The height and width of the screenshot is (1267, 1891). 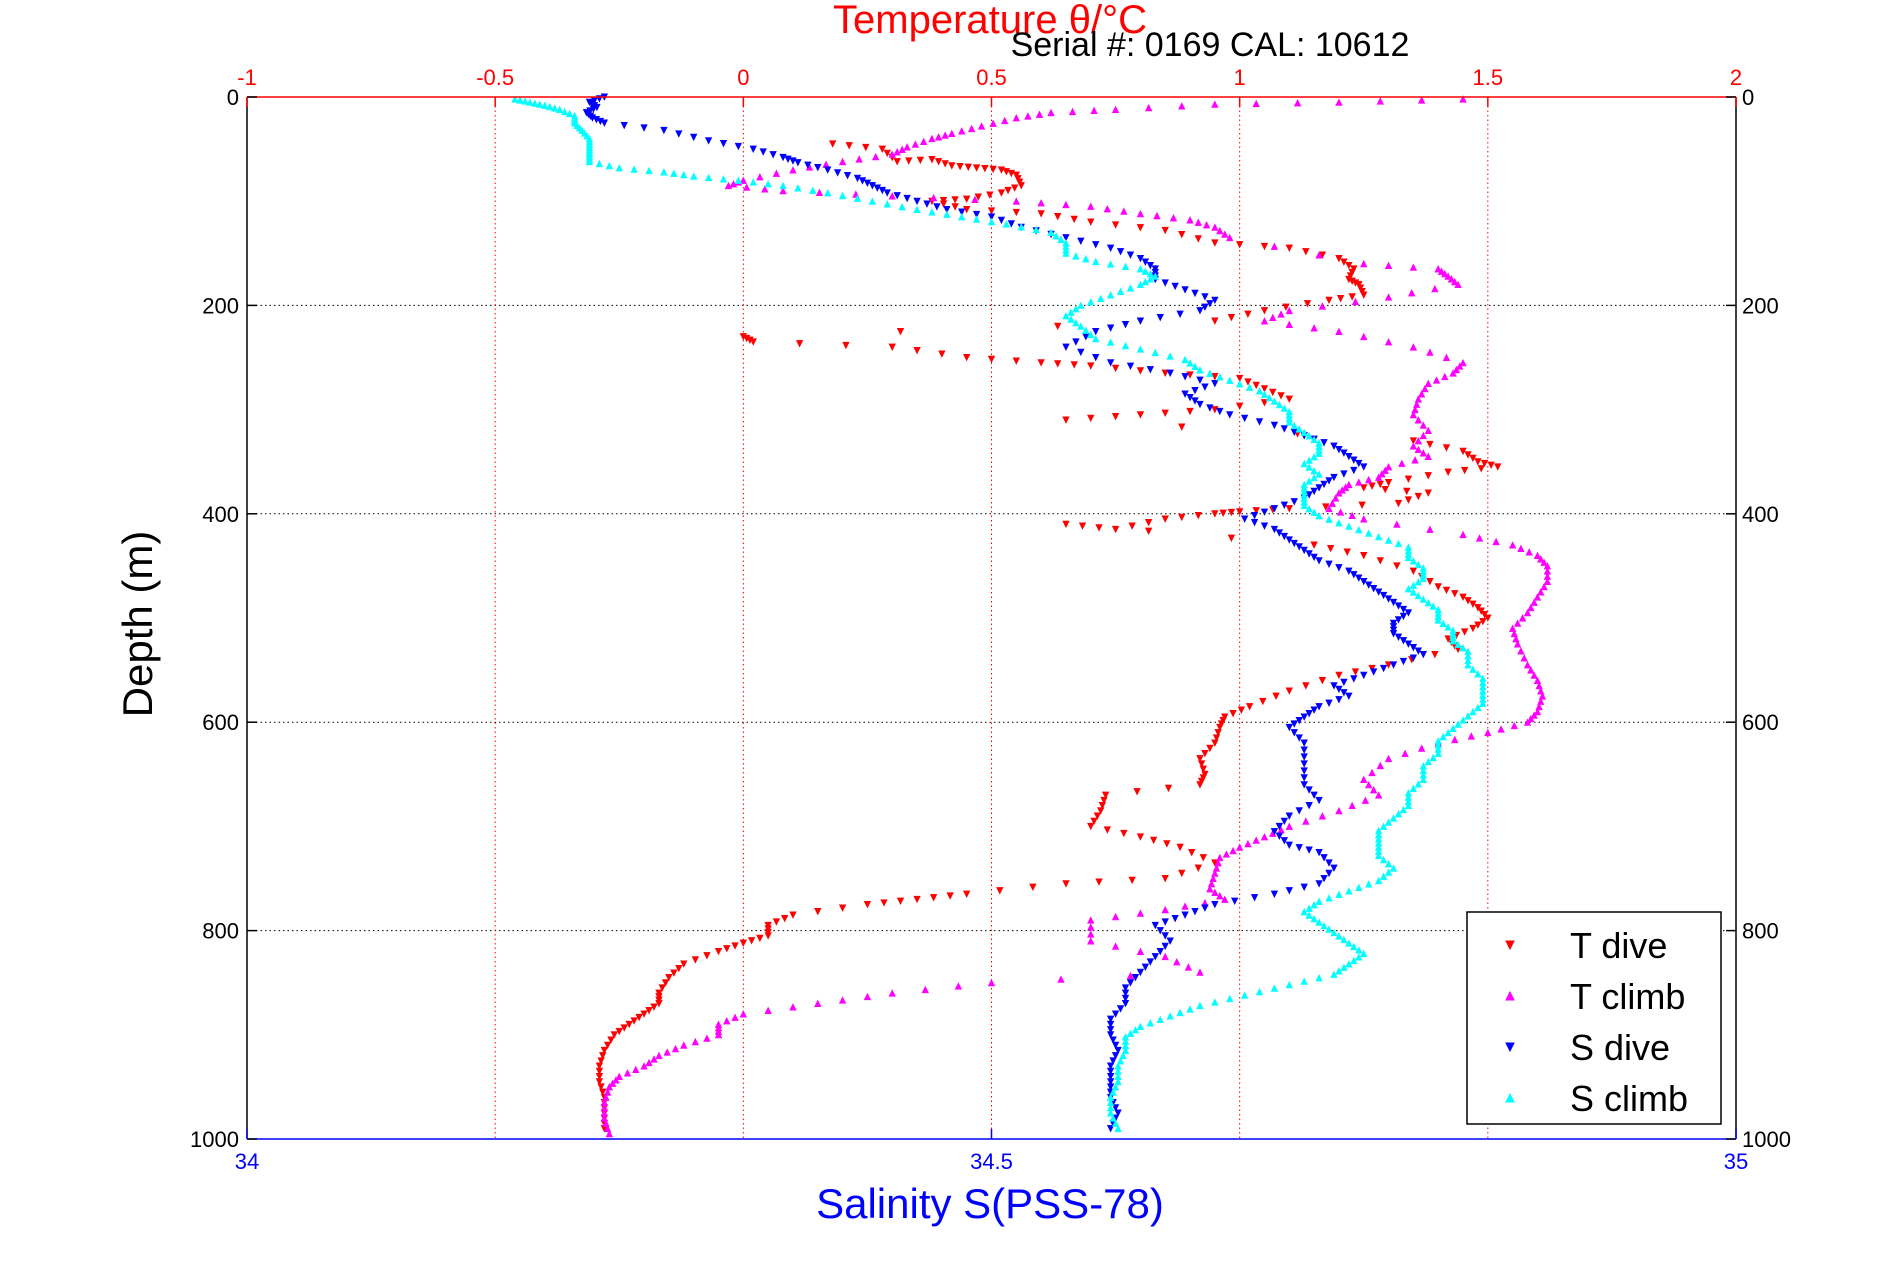 What do you see at coordinates (1620, 1047) in the screenshot?
I see `legend-label: S dive` at bounding box center [1620, 1047].